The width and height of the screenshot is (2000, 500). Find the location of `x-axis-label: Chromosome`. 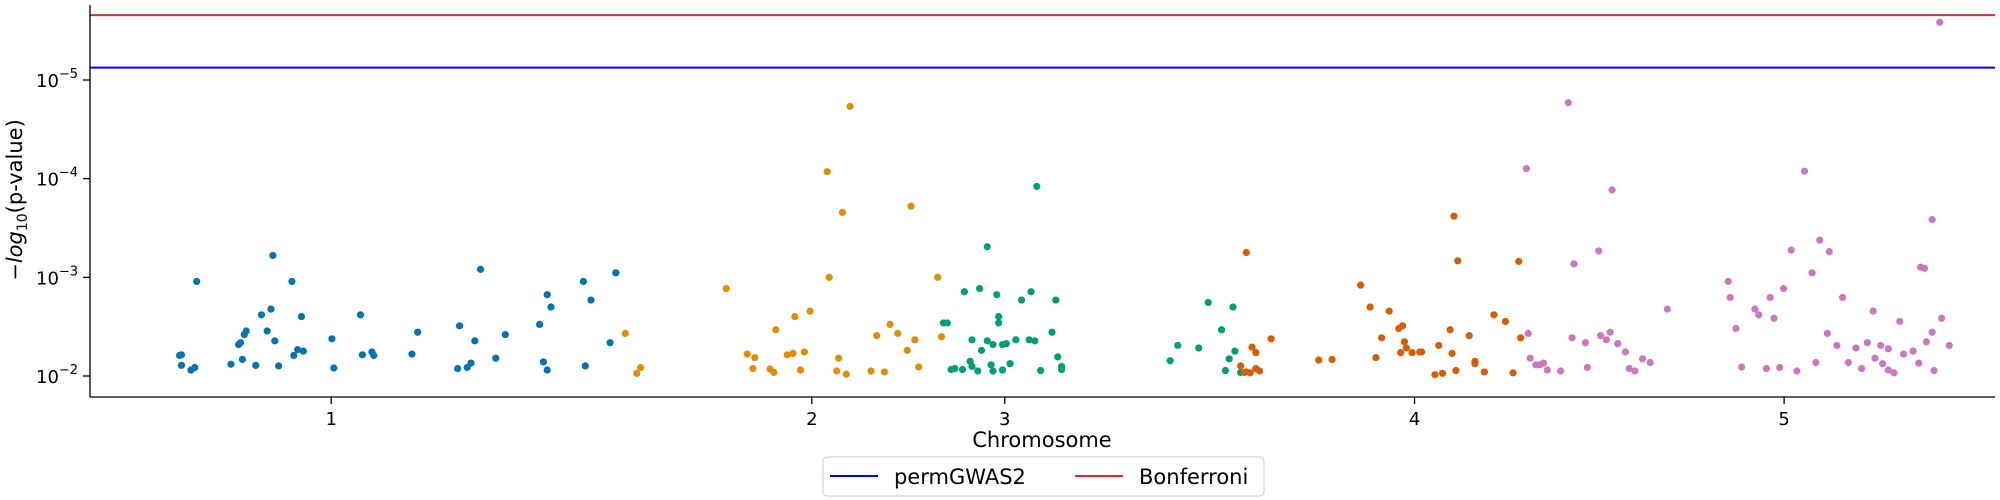

x-axis-label: Chromosome is located at coordinates (1041, 440).